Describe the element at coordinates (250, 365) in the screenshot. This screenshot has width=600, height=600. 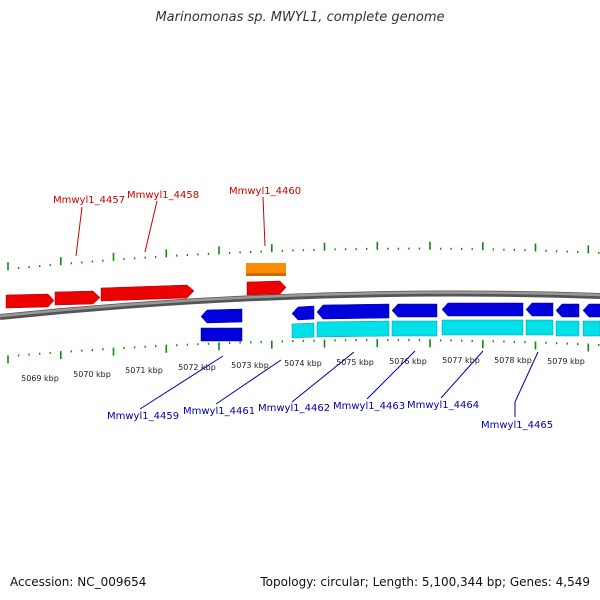
I see `kbp-label: 5073 kbp` at that location.